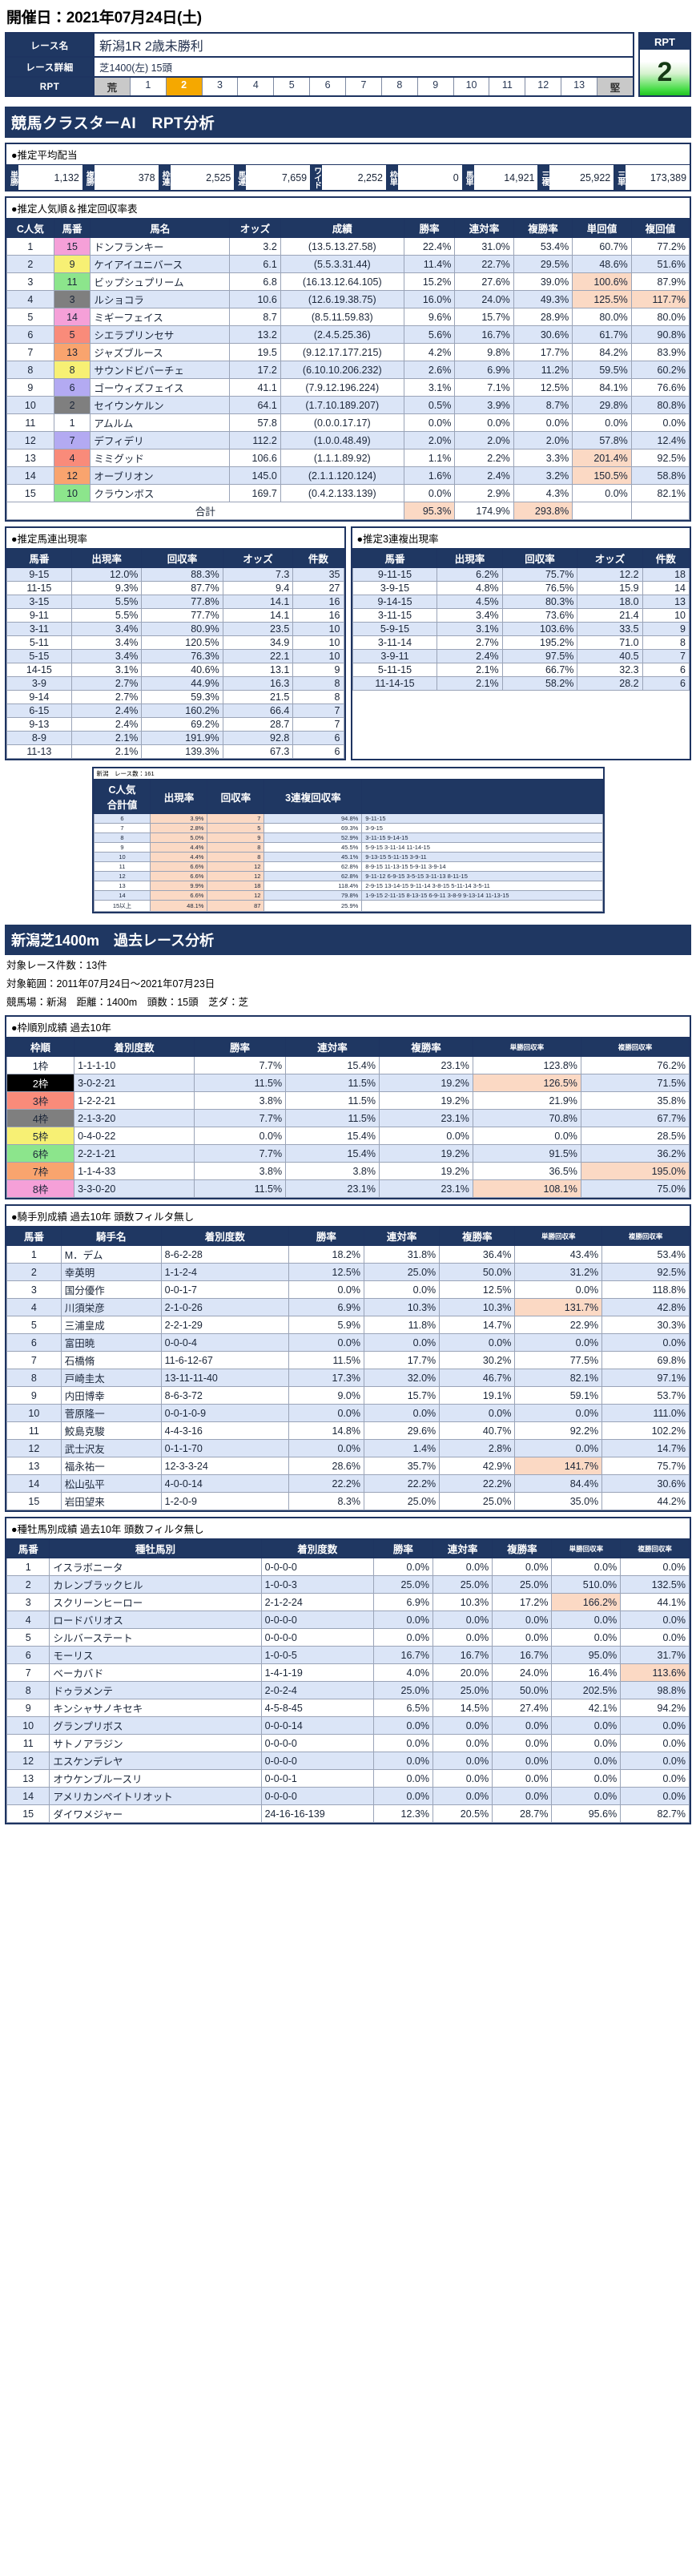 The width and height of the screenshot is (696, 2576). What do you see at coordinates (477, 1430) in the screenshot?
I see `table-cell: 40.7%` at bounding box center [477, 1430].